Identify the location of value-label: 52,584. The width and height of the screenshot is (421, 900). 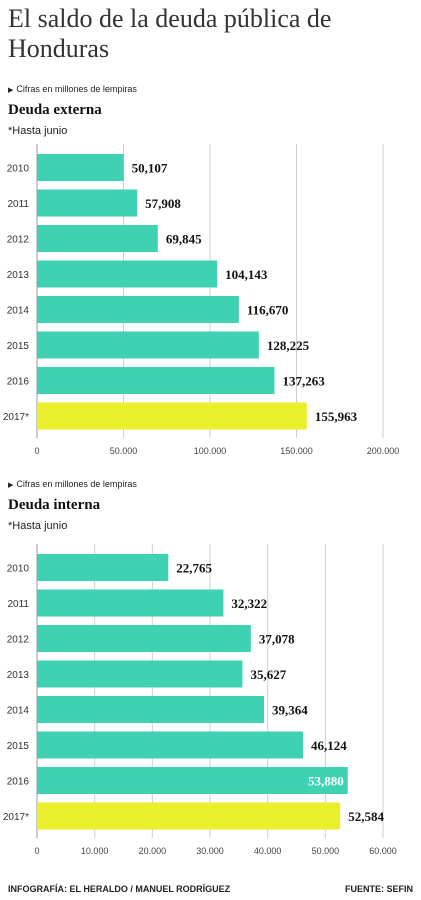
(366, 816).